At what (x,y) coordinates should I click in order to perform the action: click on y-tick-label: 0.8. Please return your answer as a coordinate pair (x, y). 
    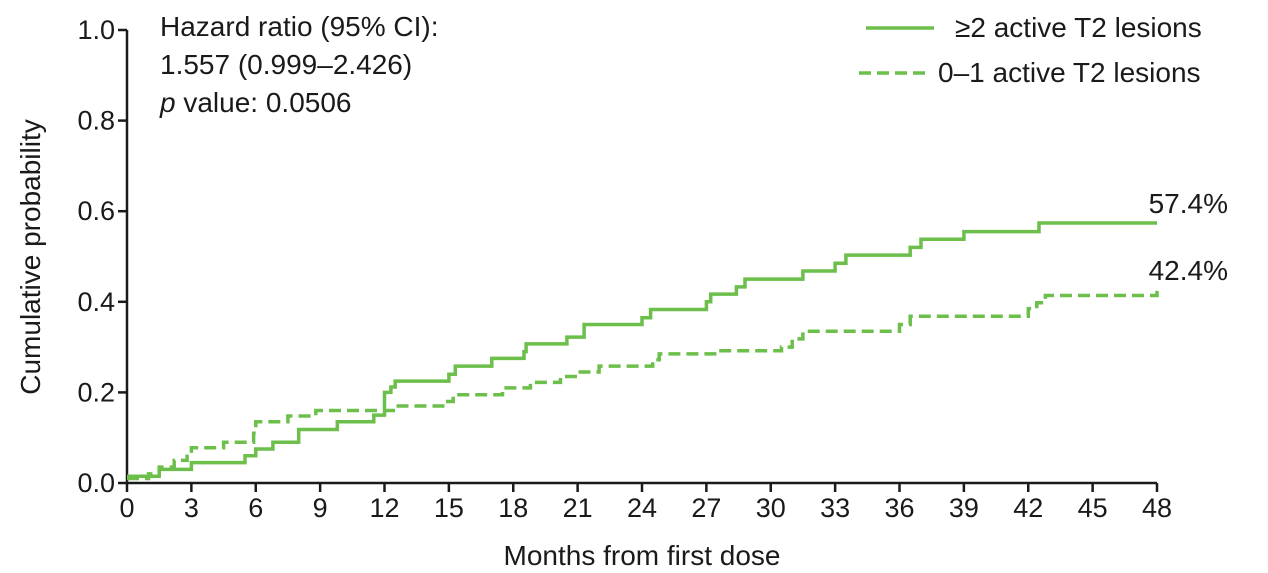
    Looking at the image, I should click on (96, 121).